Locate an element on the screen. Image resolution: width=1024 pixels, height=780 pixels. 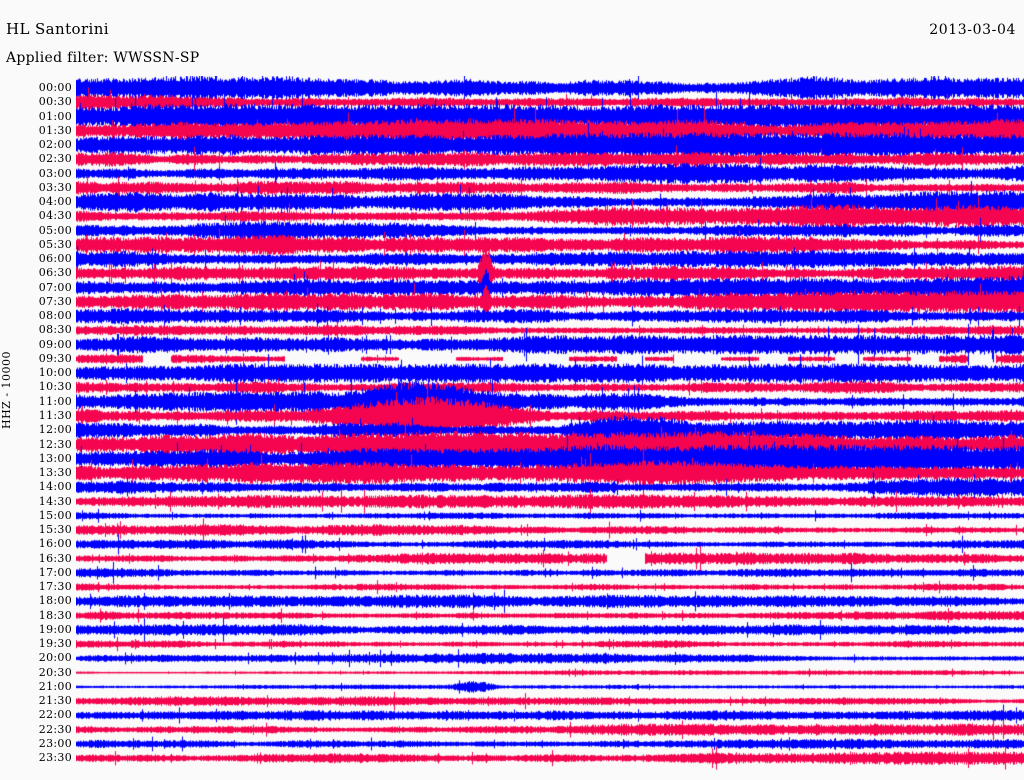
time-tick-label: 23:30 is located at coordinates (55, 758).